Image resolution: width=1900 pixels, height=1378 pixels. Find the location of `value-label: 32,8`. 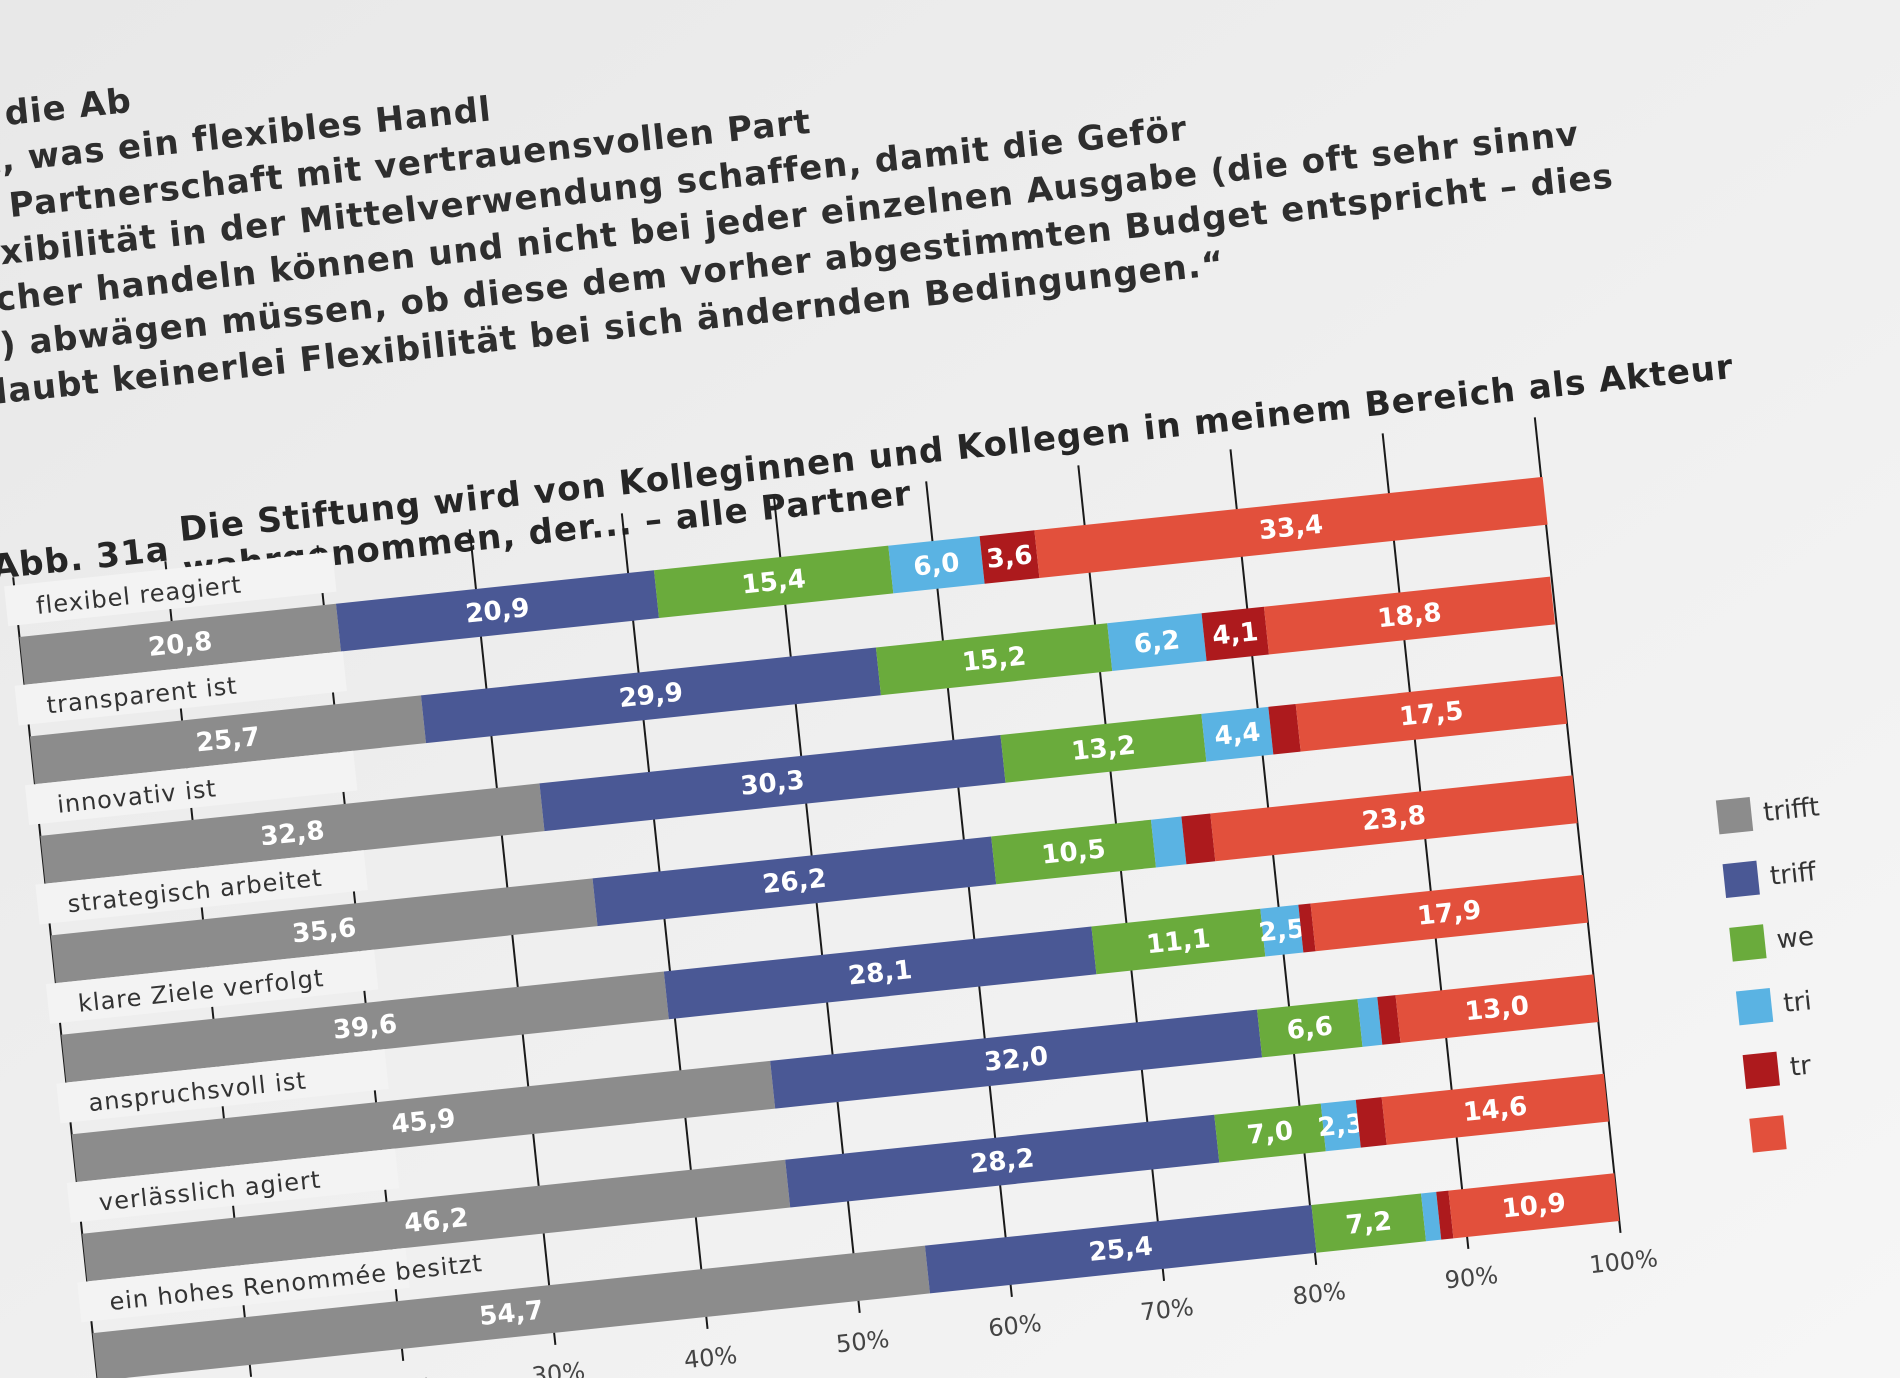

value-label: 32,8 is located at coordinates (292, 834).